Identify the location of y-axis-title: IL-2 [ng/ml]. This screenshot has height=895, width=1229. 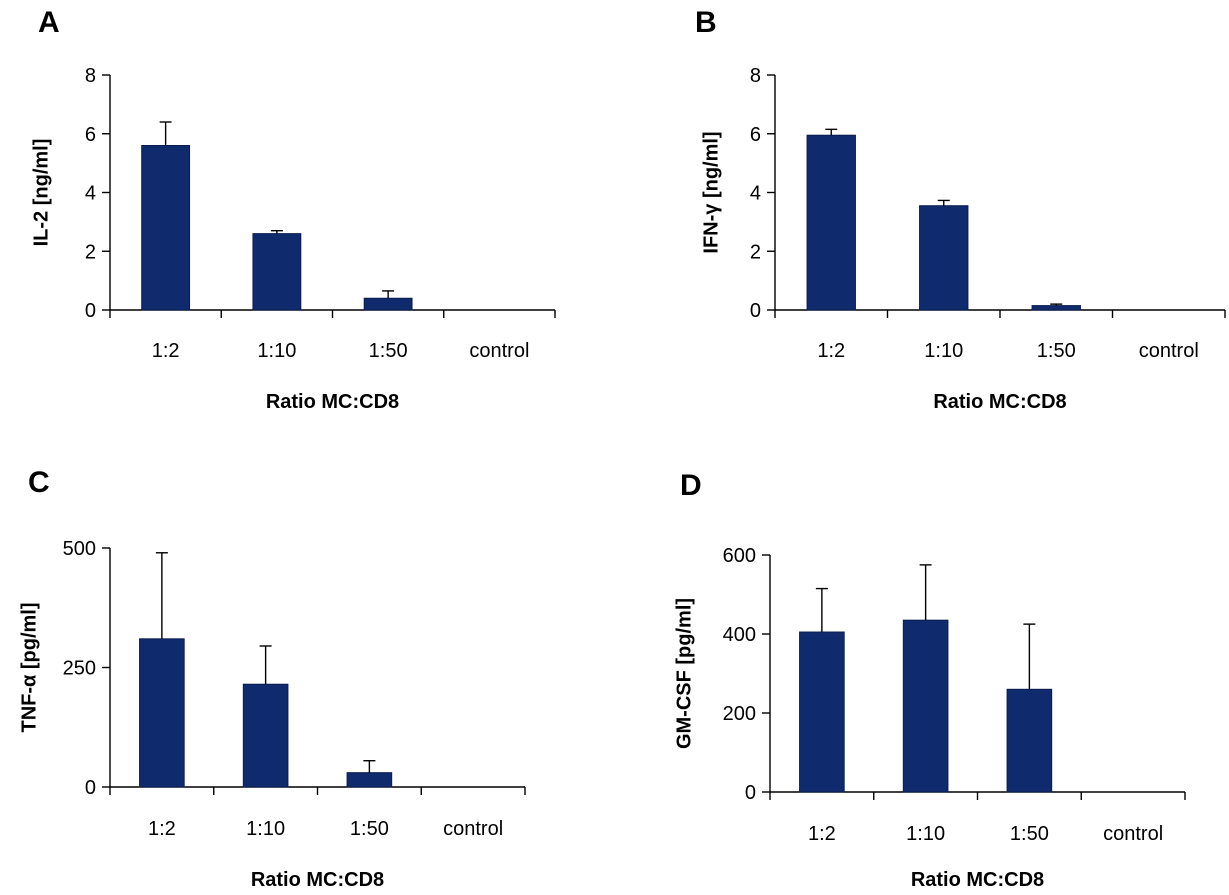
(41, 193).